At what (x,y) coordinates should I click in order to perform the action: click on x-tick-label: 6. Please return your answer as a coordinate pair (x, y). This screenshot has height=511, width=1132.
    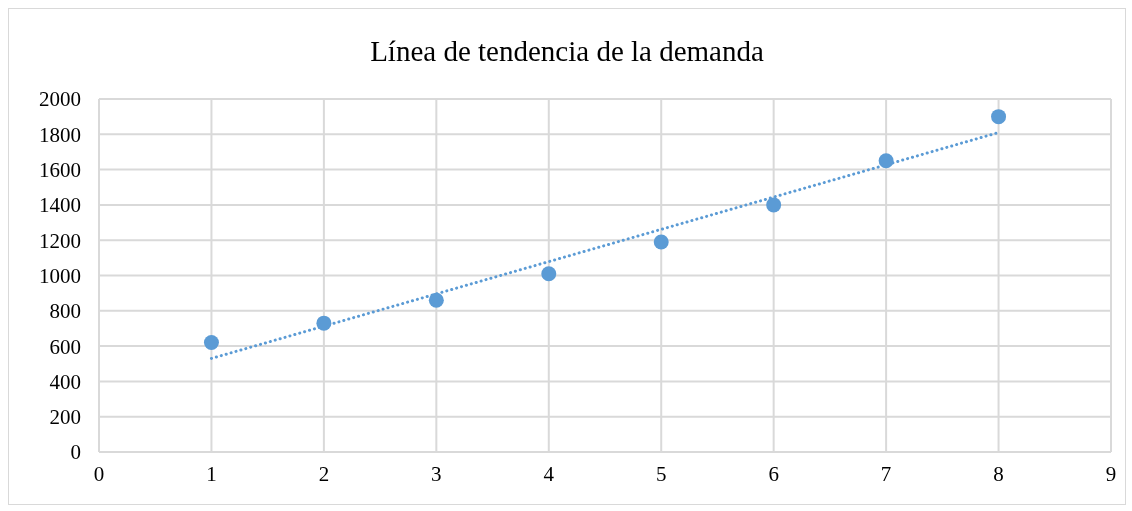
    Looking at the image, I should click on (773, 473).